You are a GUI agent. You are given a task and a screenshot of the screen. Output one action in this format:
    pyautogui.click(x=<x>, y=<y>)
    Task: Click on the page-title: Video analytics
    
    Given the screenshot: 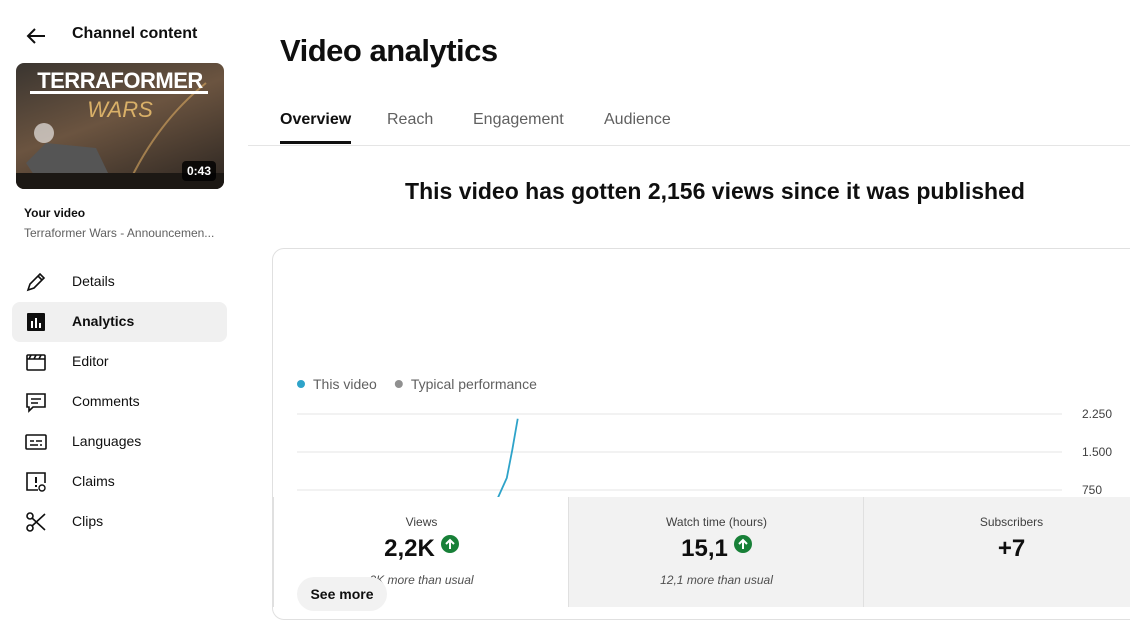 What is the action you would take?
    pyautogui.click(x=389, y=50)
    